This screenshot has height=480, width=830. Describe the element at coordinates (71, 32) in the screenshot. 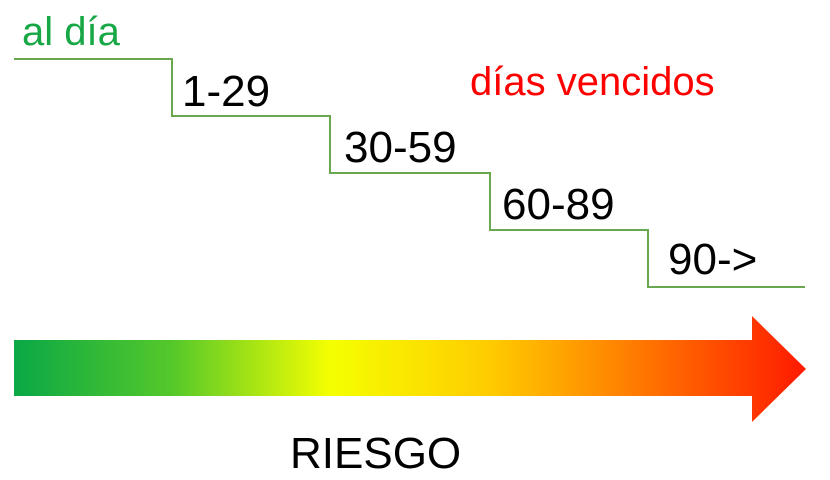

I see `status-current-label: al día` at that location.